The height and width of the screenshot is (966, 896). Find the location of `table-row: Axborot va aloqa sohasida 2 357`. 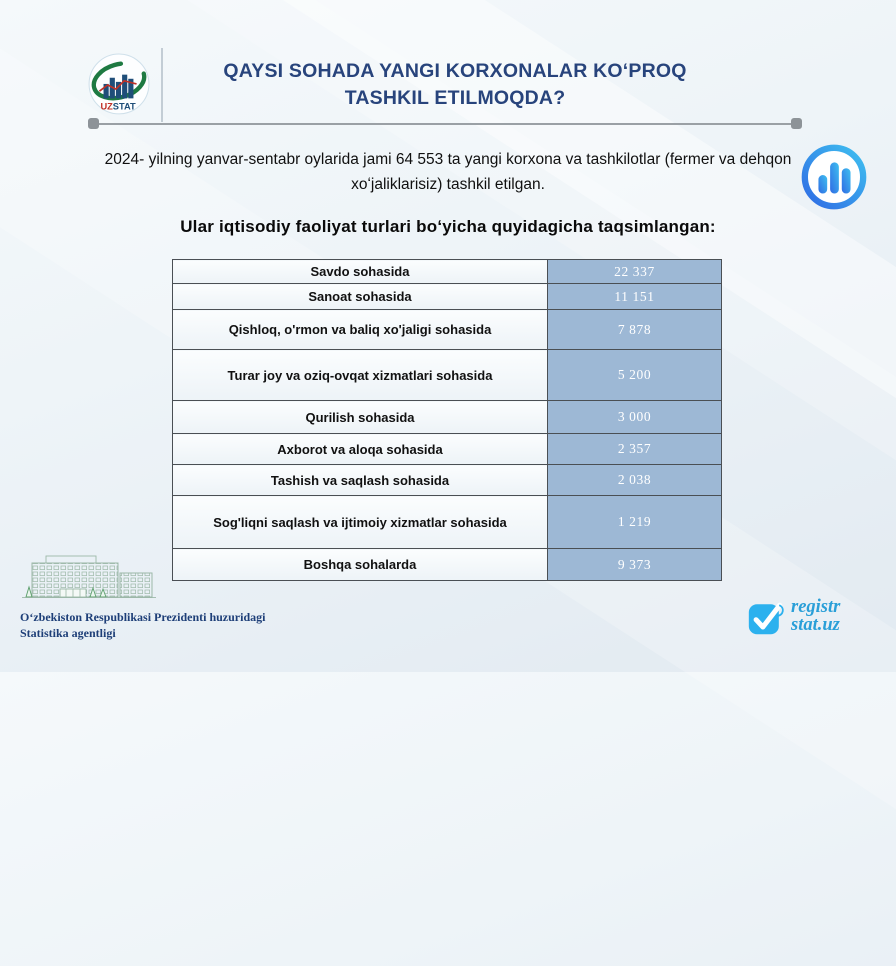

table-row: Axborot va aloqa sohasida 2 357 is located at coordinates (447, 449).